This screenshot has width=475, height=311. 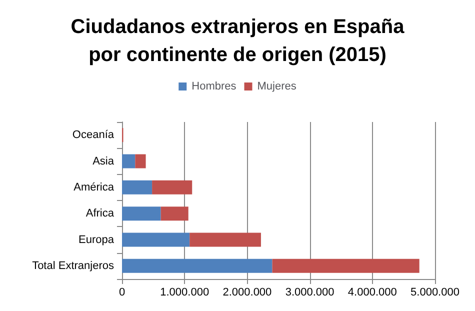 I want to click on y-tick-label: Total Extranjeros, so click(x=73, y=266).